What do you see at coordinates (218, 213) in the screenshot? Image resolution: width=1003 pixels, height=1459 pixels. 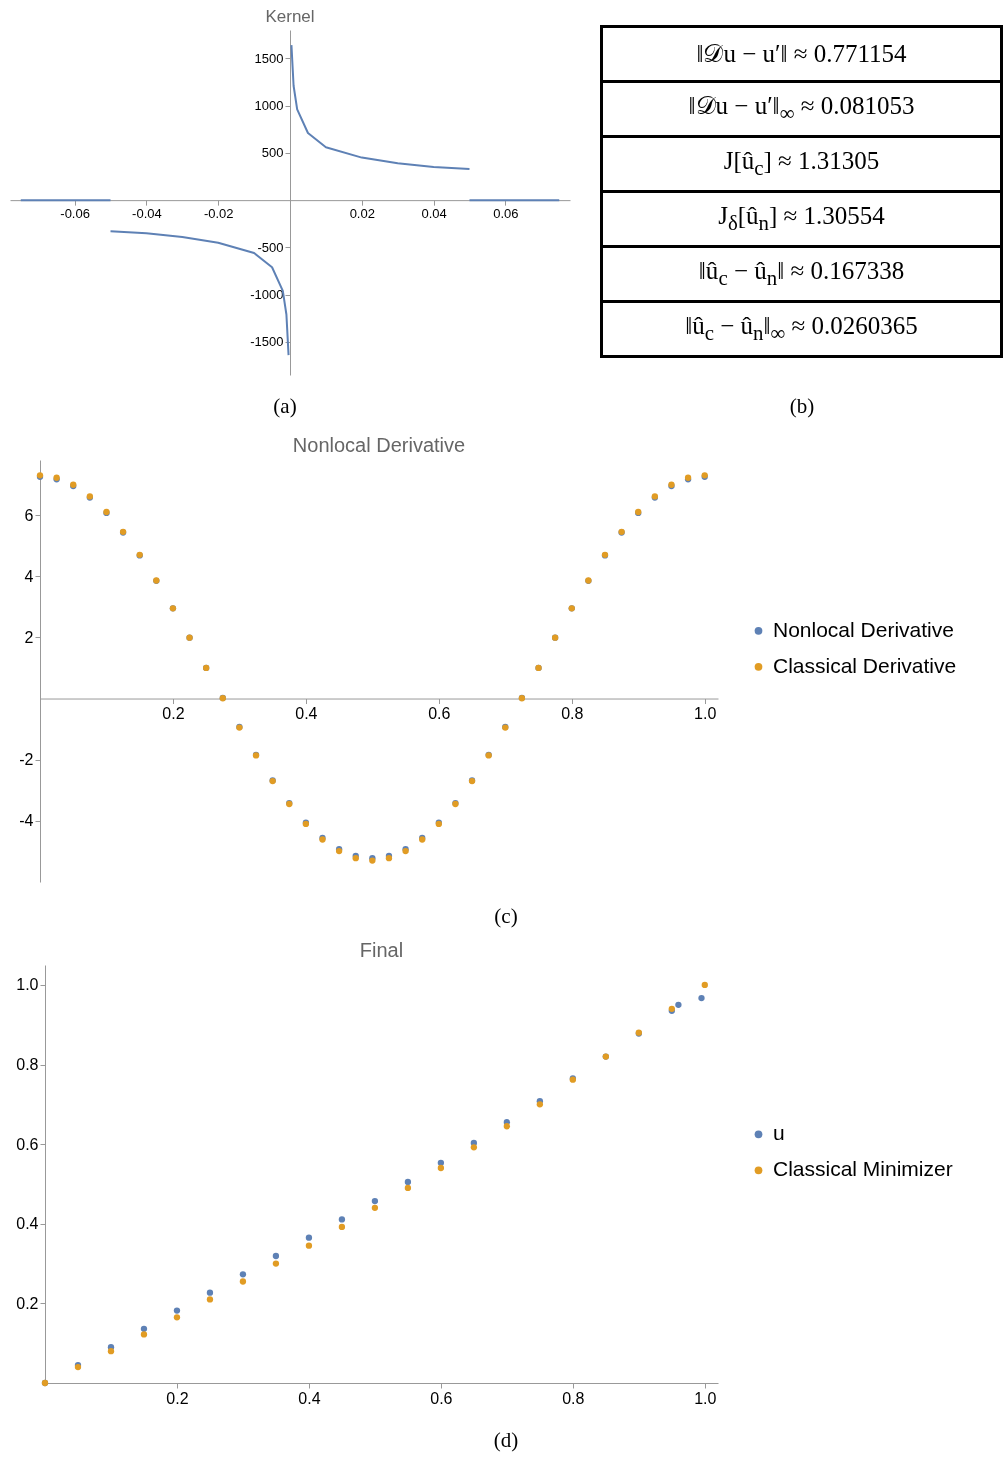 I see `x-tick-label: -0.02` at bounding box center [218, 213].